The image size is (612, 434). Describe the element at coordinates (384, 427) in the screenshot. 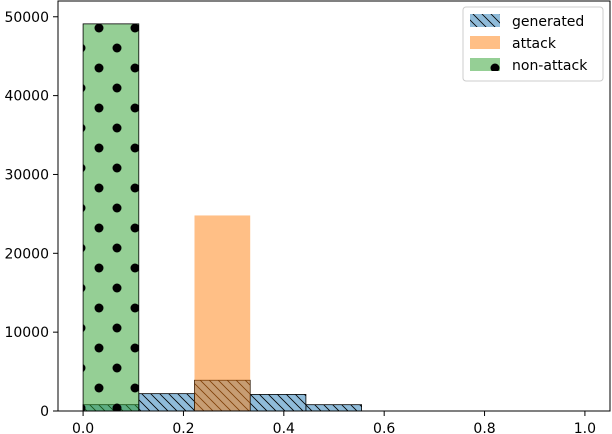

I see `x-tick-label: 0.6` at that location.